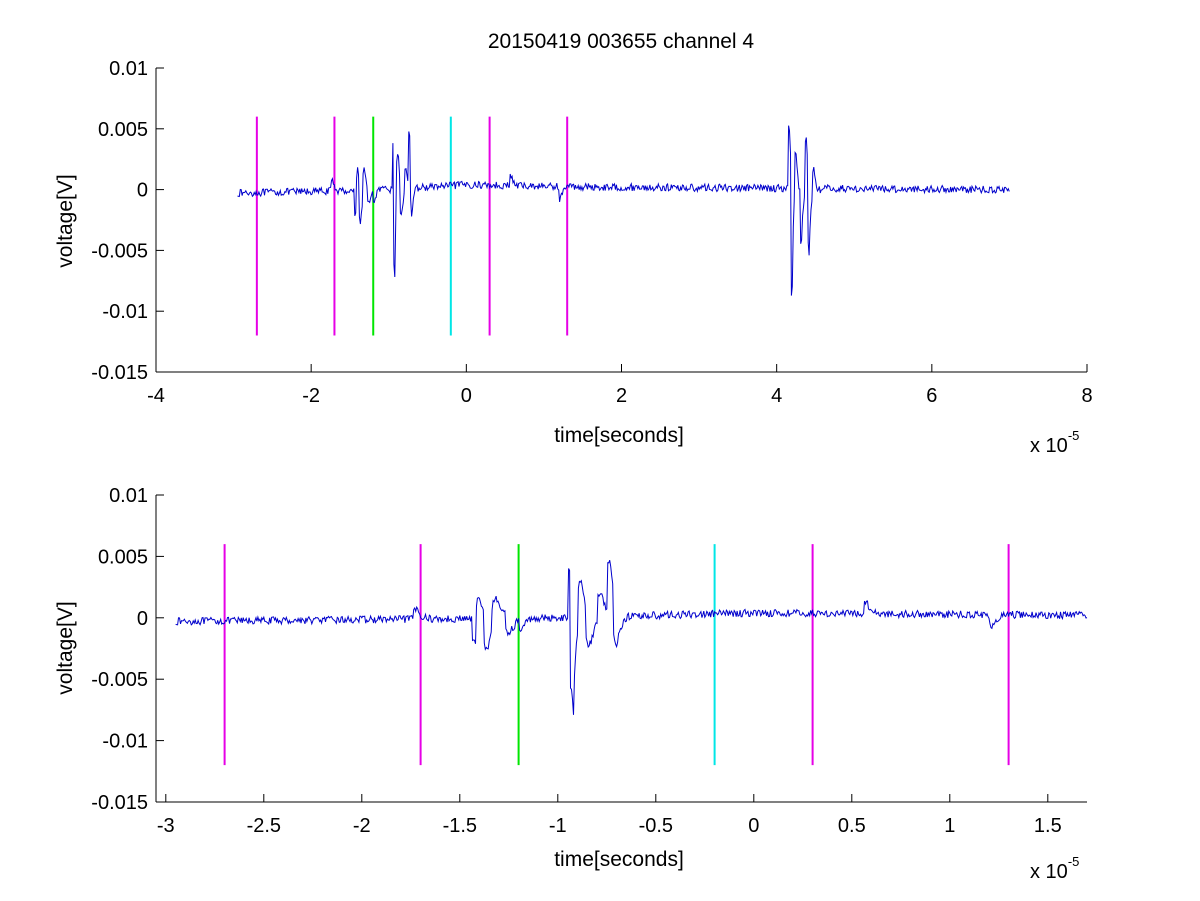 The width and height of the screenshot is (1200, 901). What do you see at coordinates (311, 396) in the screenshot?
I see `top-x-tick-label: -2` at bounding box center [311, 396].